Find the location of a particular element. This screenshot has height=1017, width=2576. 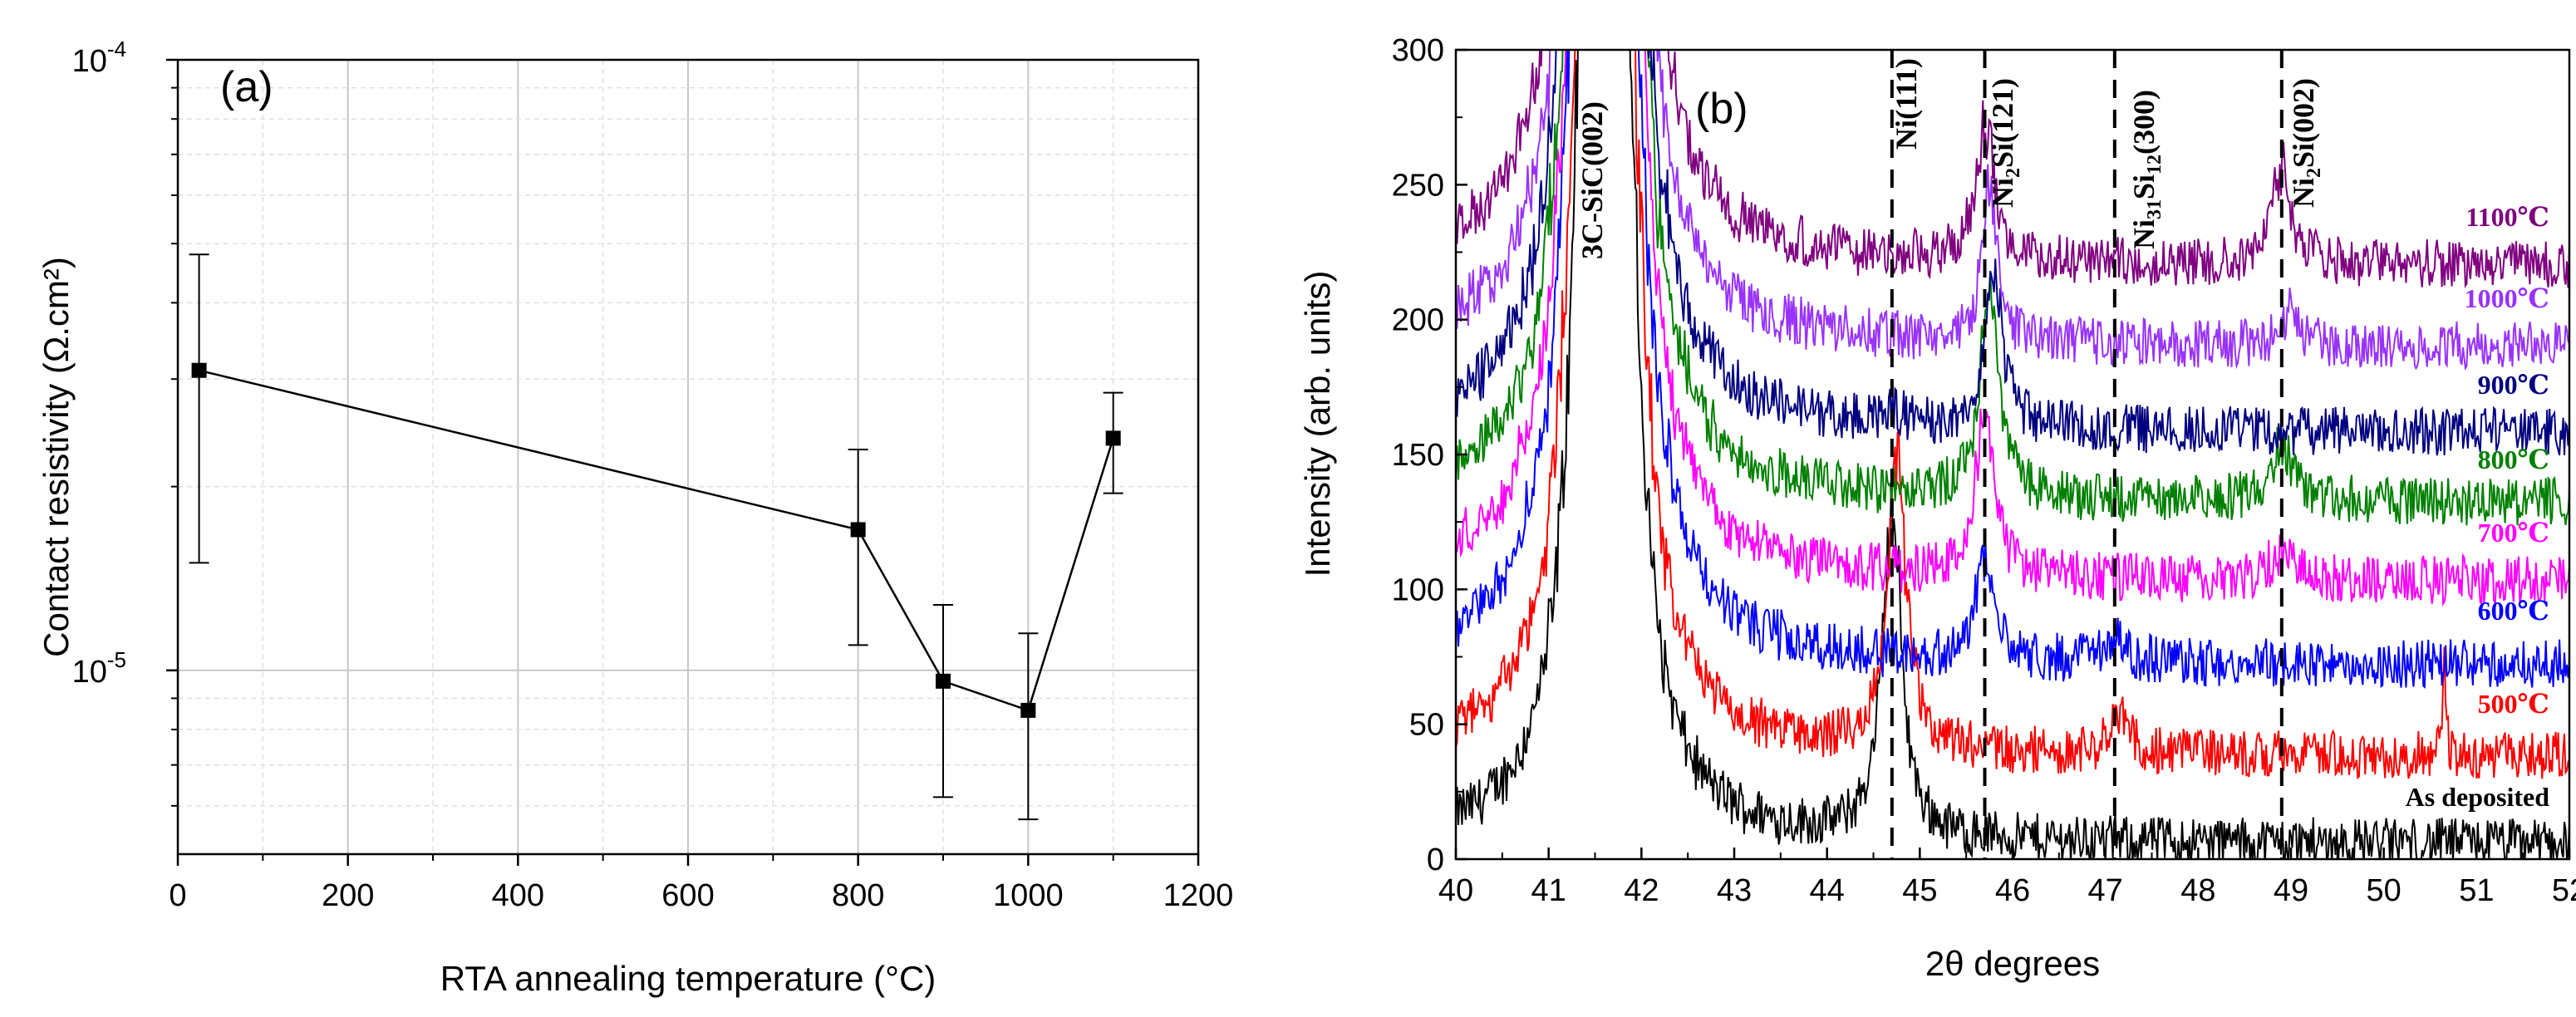

panel-a-y-ticks: 10-4 10-5 is located at coordinates (125, 422).